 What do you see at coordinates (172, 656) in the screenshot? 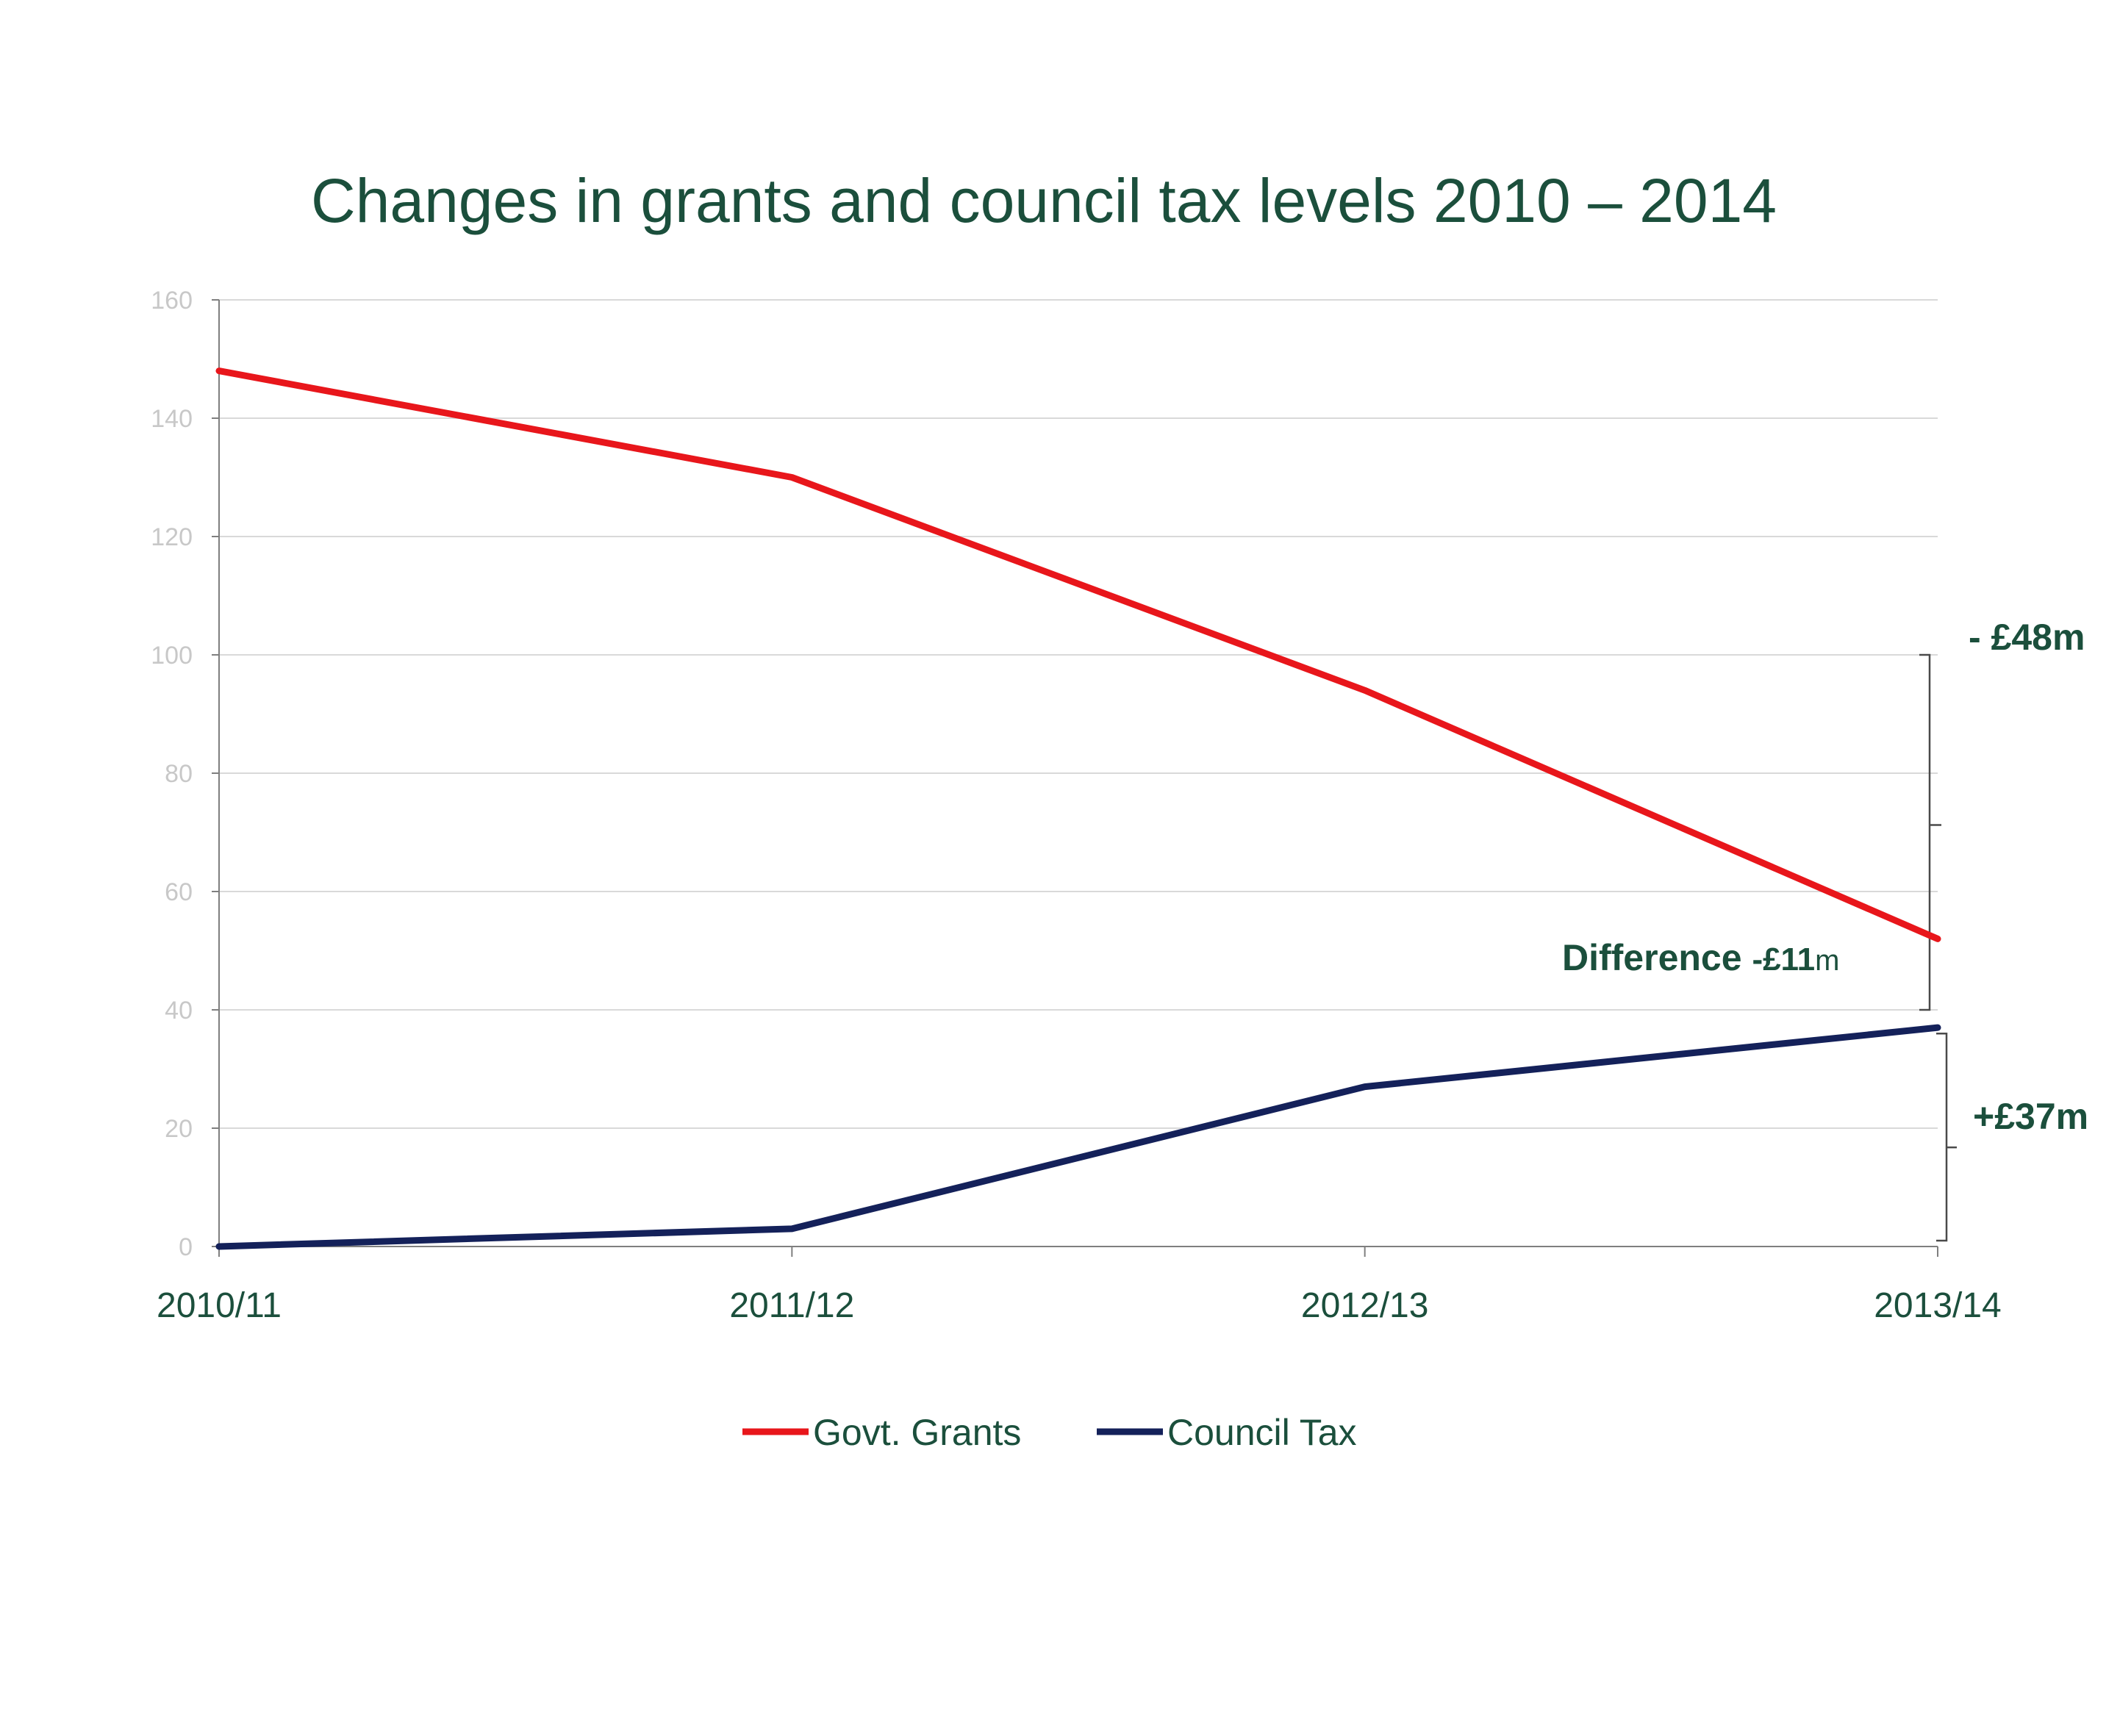
I see `y-tick-label: 100` at bounding box center [172, 656].